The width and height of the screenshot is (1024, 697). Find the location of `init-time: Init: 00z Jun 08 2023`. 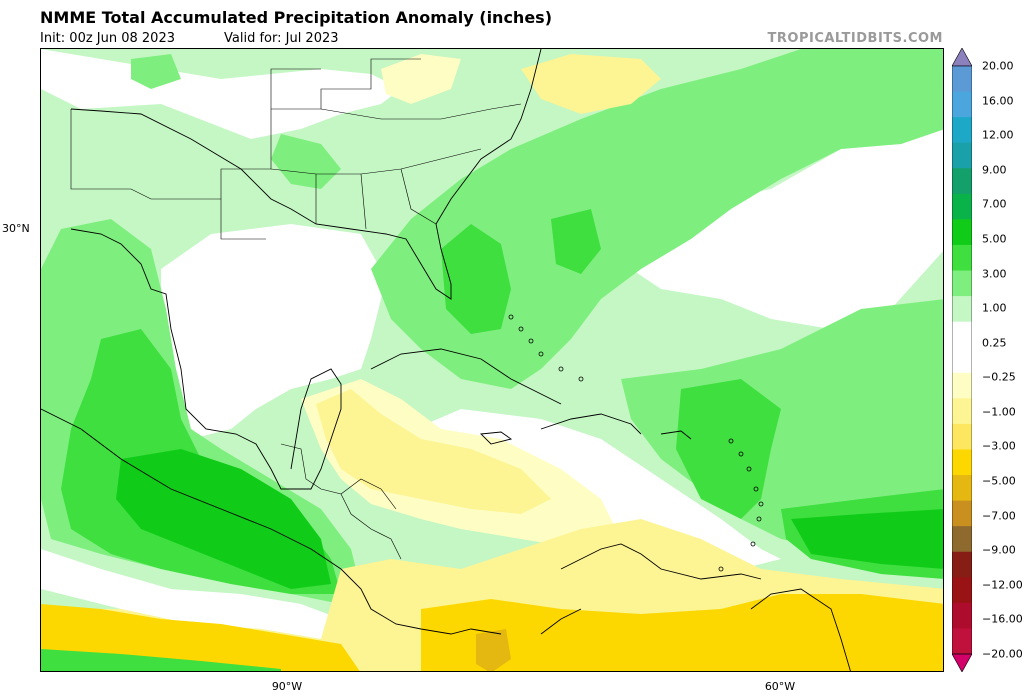

init-time: Init: 00z Jun 08 2023 is located at coordinates (107, 38).